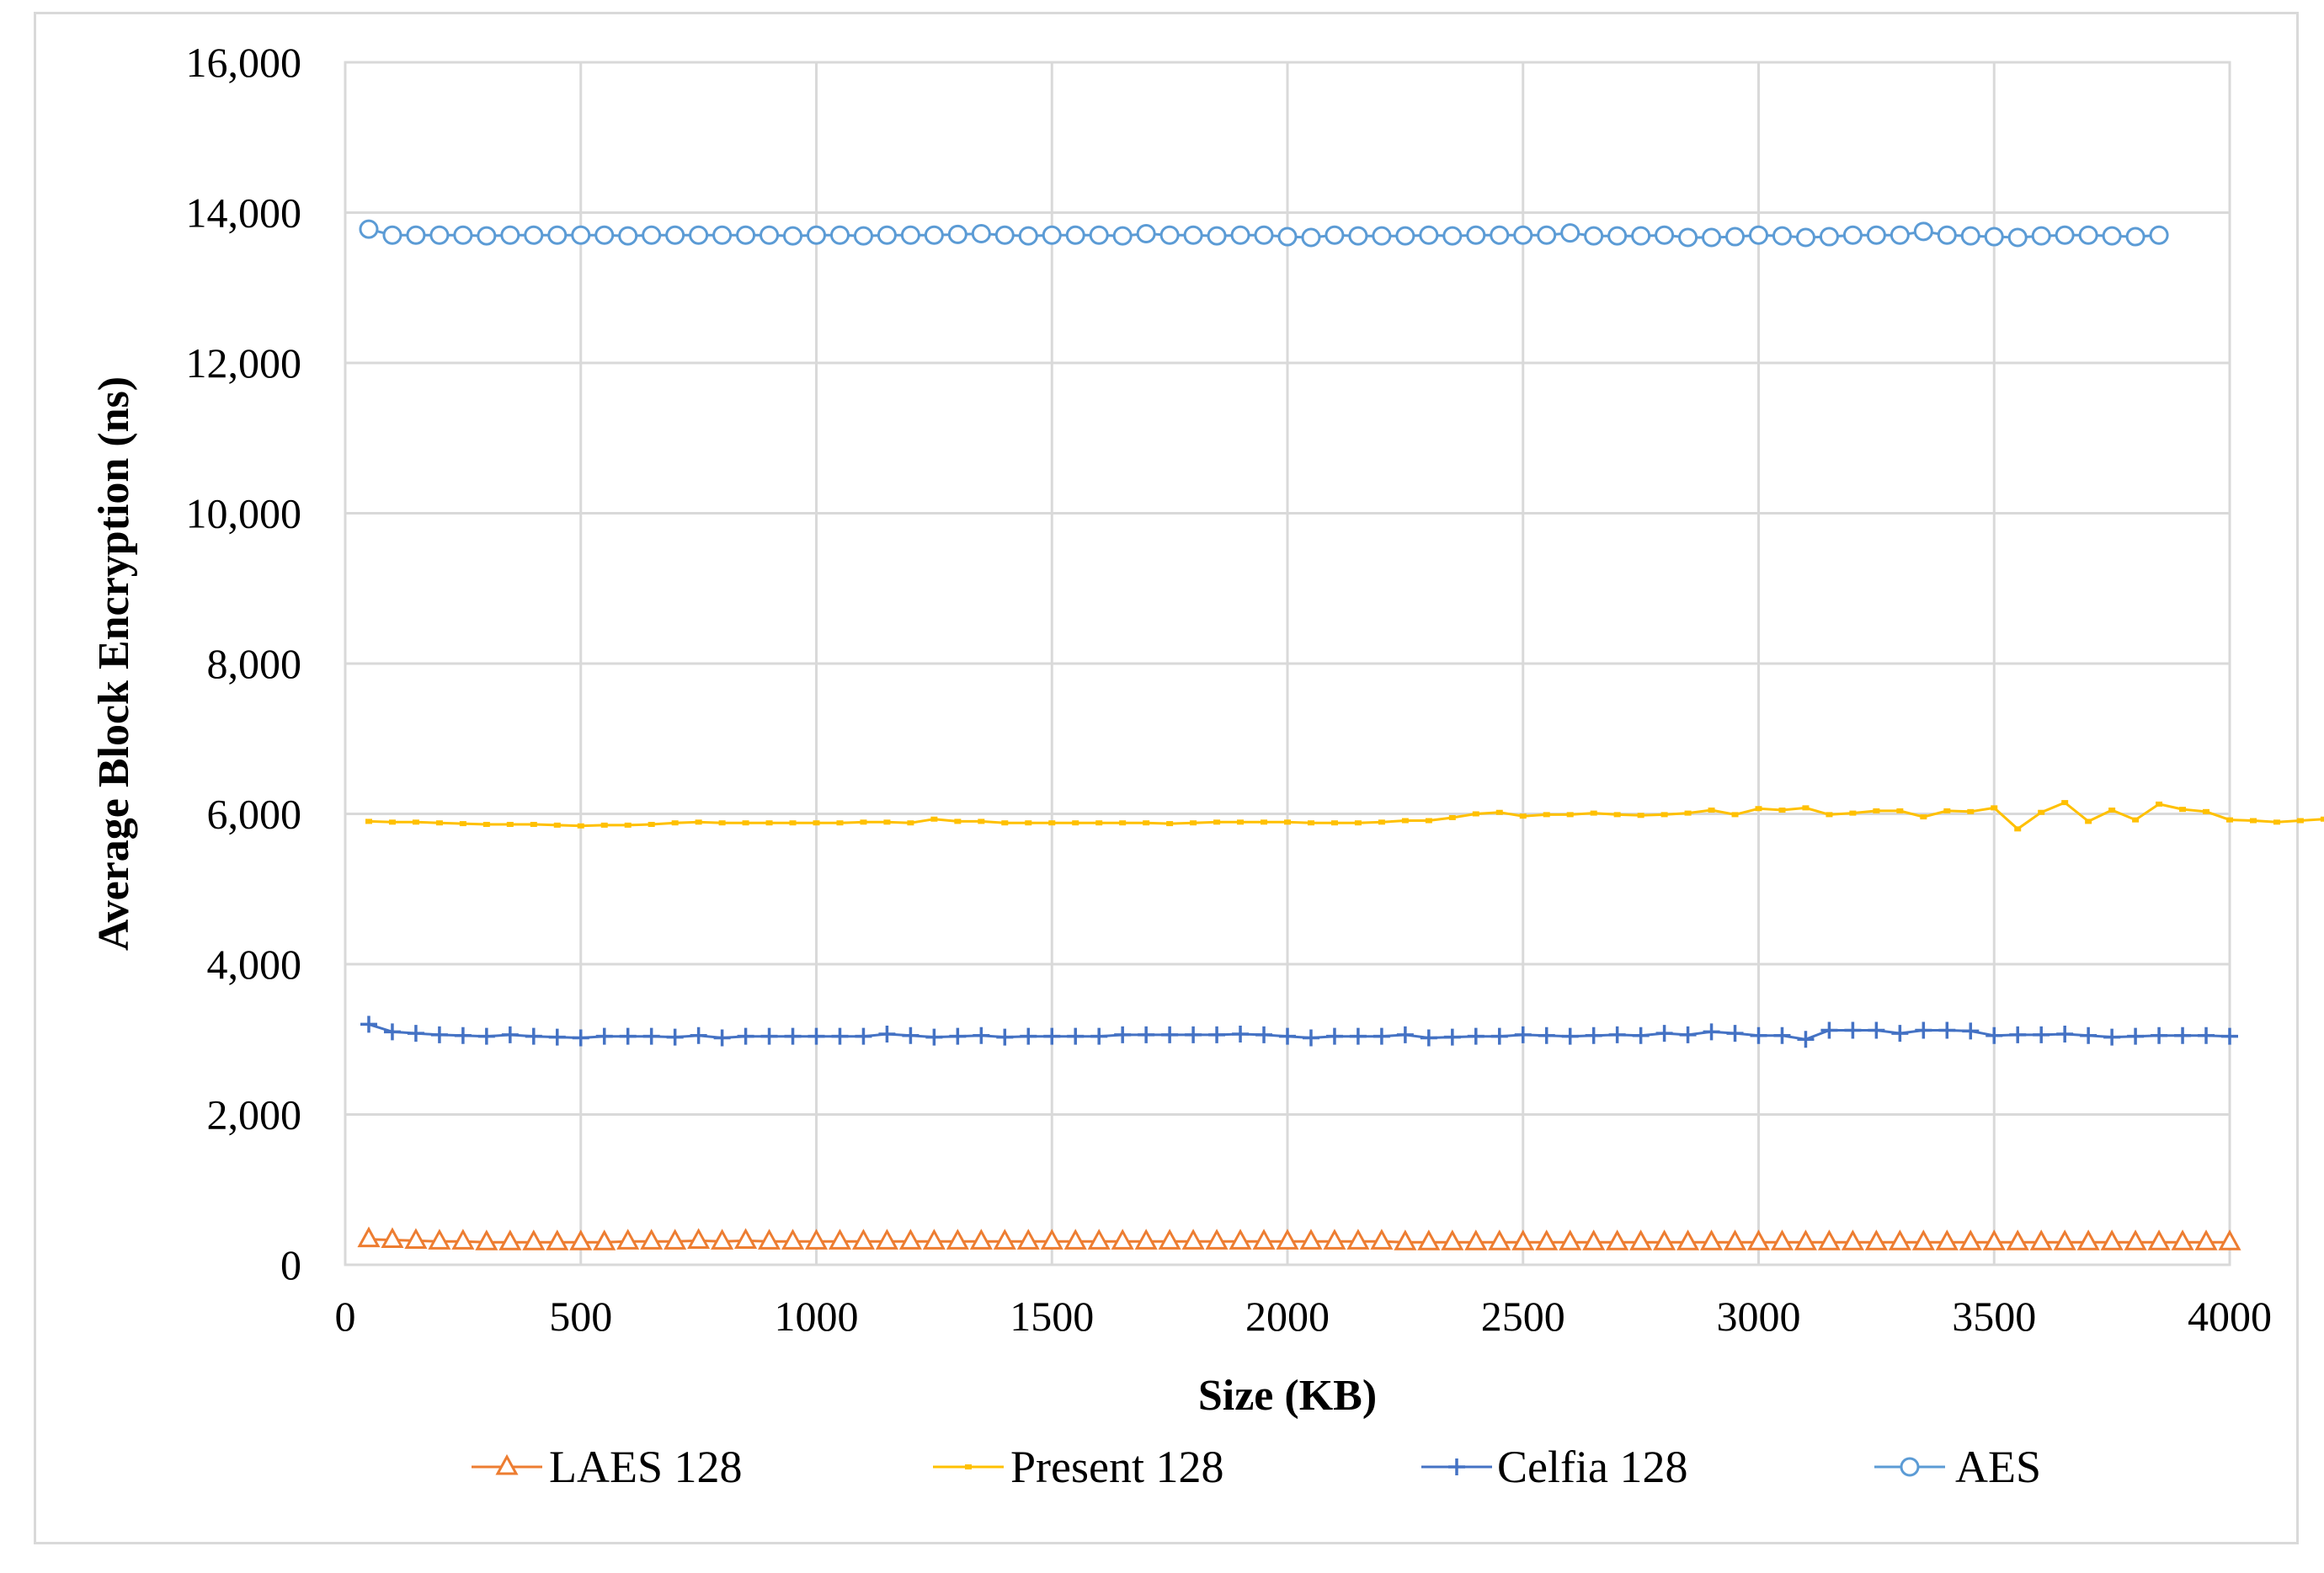 The image size is (2324, 1573). Describe the element at coordinates (1759, 1316) in the screenshot. I see `x-tick-label: 3000` at that location.